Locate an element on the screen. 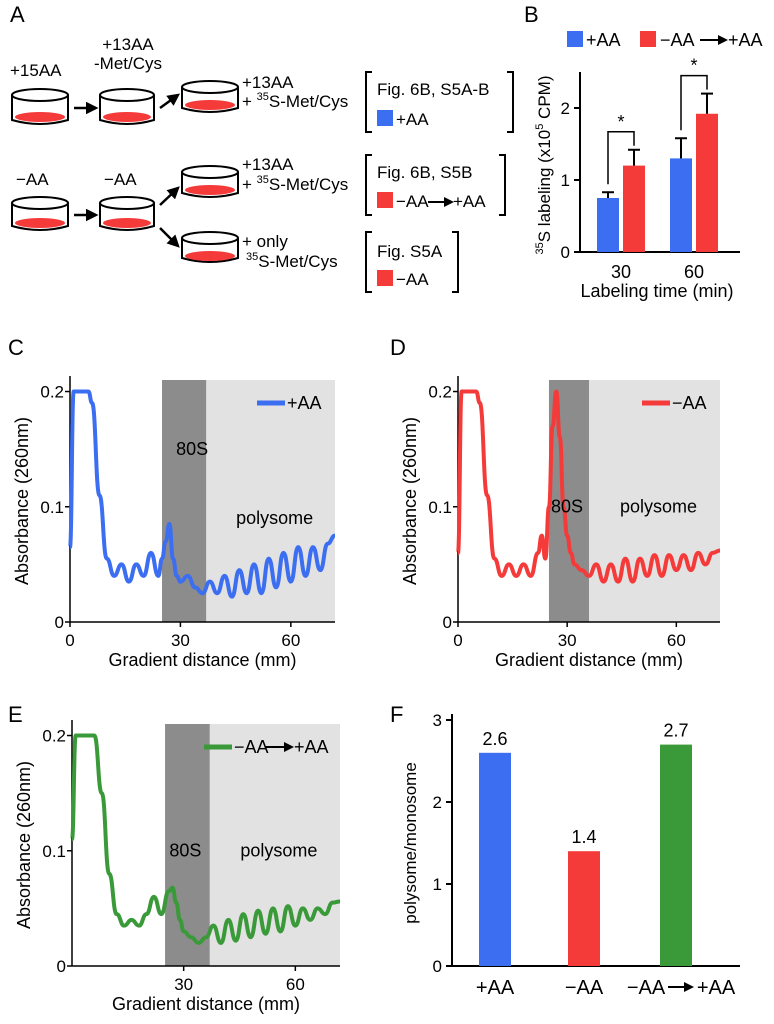 The image size is (774, 1024). ytick-label: 0.1 is located at coordinates (52, 507).